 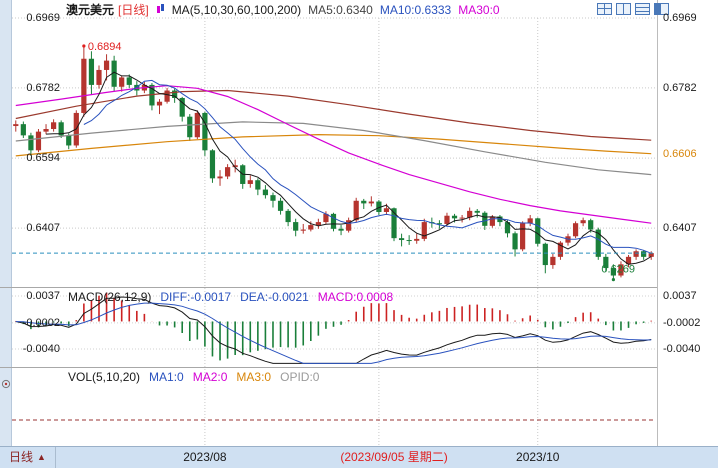 I want to click on tool-indicator-icon, so click(x=6, y=382).